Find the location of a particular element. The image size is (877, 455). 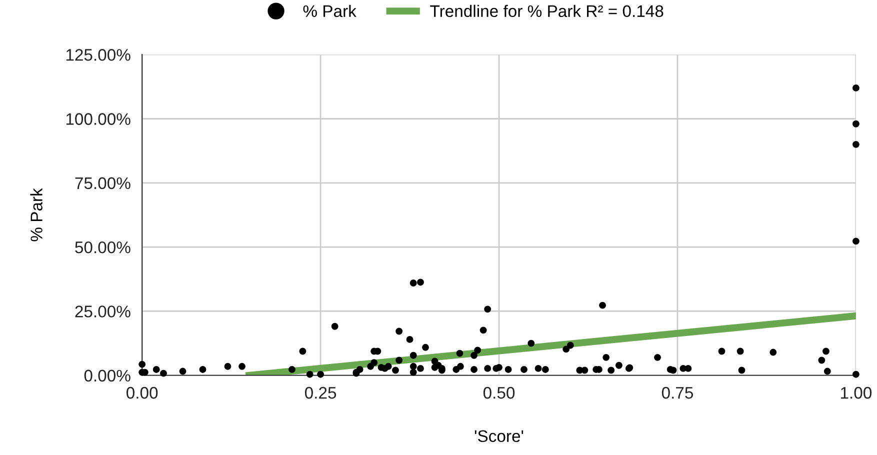

y-axis-title: % Park is located at coordinates (36, 215).